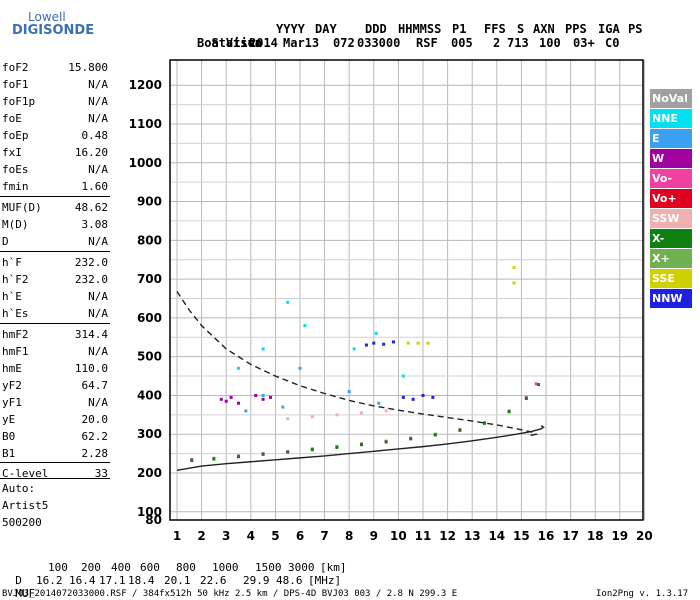 The height and width of the screenshot is (600, 700). Describe the element at coordinates (145, 85) in the screenshot. I see `y-tick-label-12: 1200` at that location.